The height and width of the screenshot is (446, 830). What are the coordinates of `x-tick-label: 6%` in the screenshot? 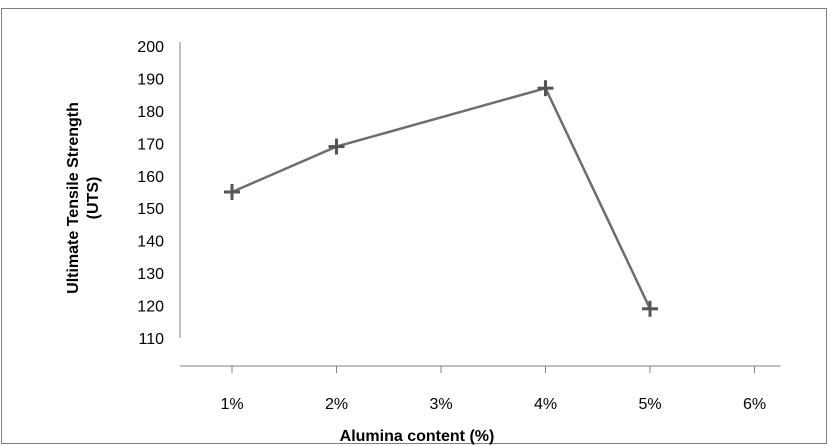 It's located at (754, 404).